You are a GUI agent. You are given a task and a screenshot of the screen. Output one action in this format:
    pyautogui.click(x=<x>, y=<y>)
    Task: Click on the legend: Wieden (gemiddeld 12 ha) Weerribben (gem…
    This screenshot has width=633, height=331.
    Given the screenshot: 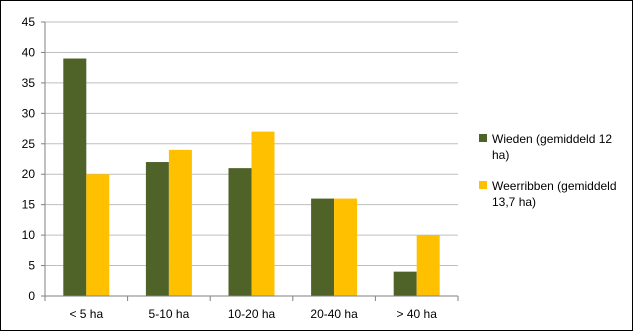 What is the action you would take?
    pyautogui.click(x=554, y=178)
    